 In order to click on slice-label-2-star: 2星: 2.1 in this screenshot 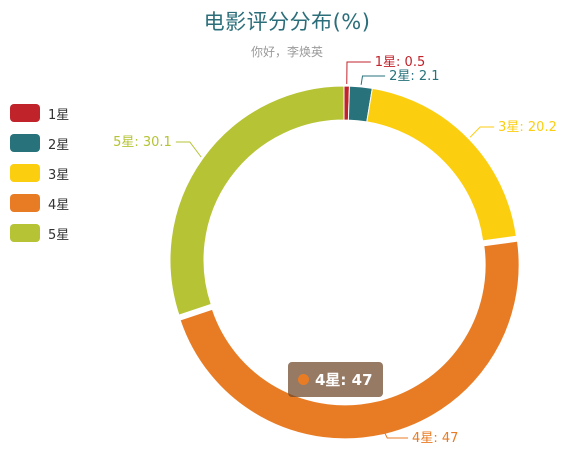, I will do `click(414, 76)`.